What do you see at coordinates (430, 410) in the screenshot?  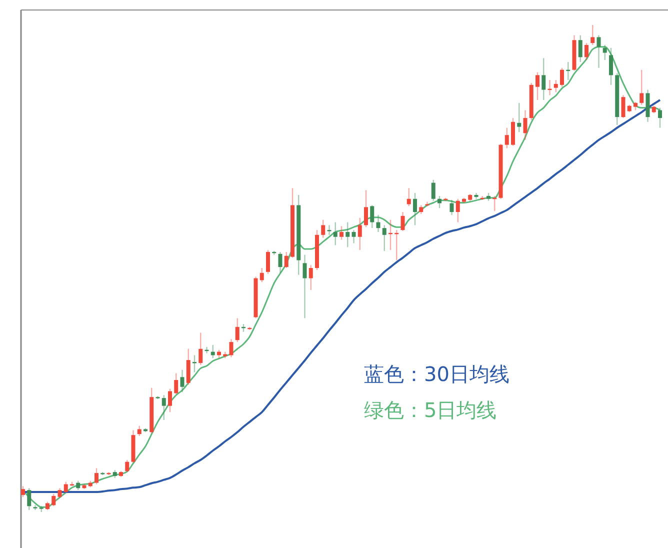 I see `annotation: 绿色：5日均线` at bounding box center [430, 410].